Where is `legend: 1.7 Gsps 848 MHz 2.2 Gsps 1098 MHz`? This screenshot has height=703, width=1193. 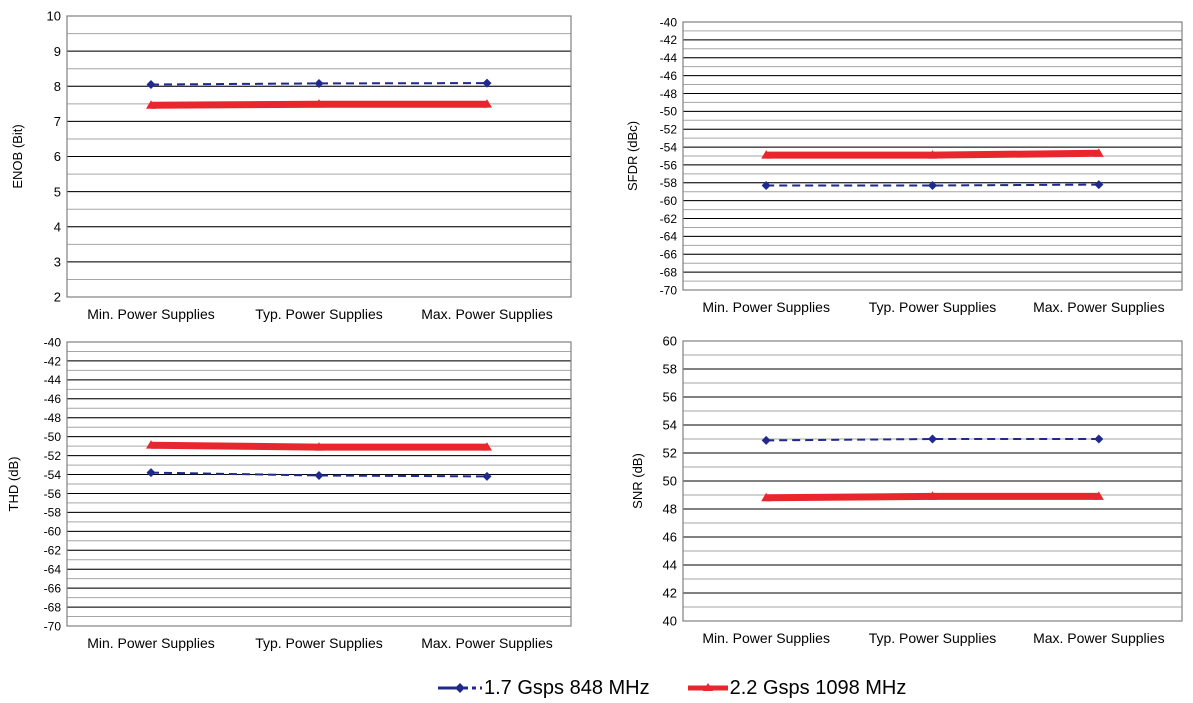
legend: 1.7 Gsps 848 MHz 2.2 Gsps 1098 MHz is located at coordinates (691, 688).